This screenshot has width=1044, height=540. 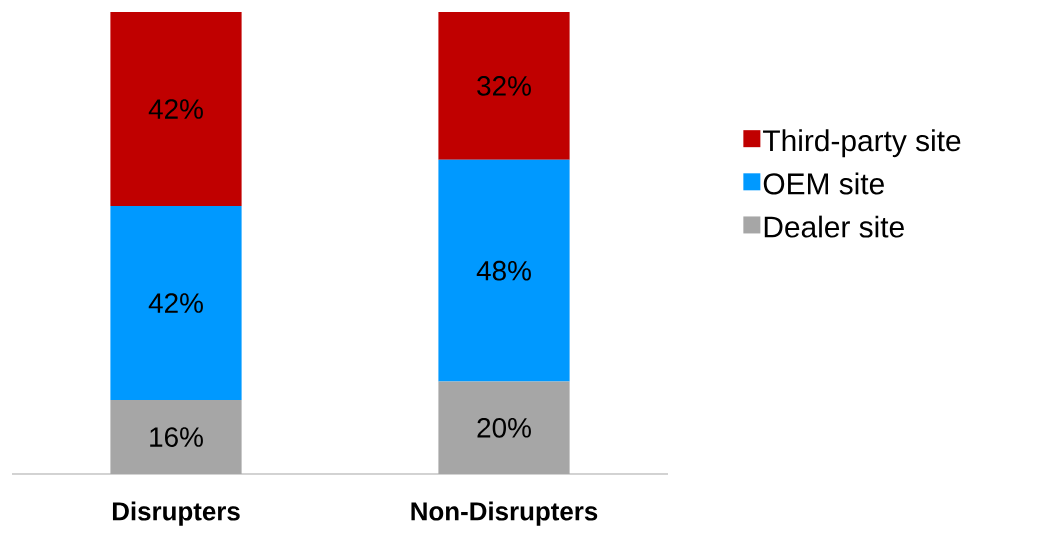 What do you see at coordinates (504, 427) in the screenshot?
I see `data-label: 20%` at bounding box center [504, 427].